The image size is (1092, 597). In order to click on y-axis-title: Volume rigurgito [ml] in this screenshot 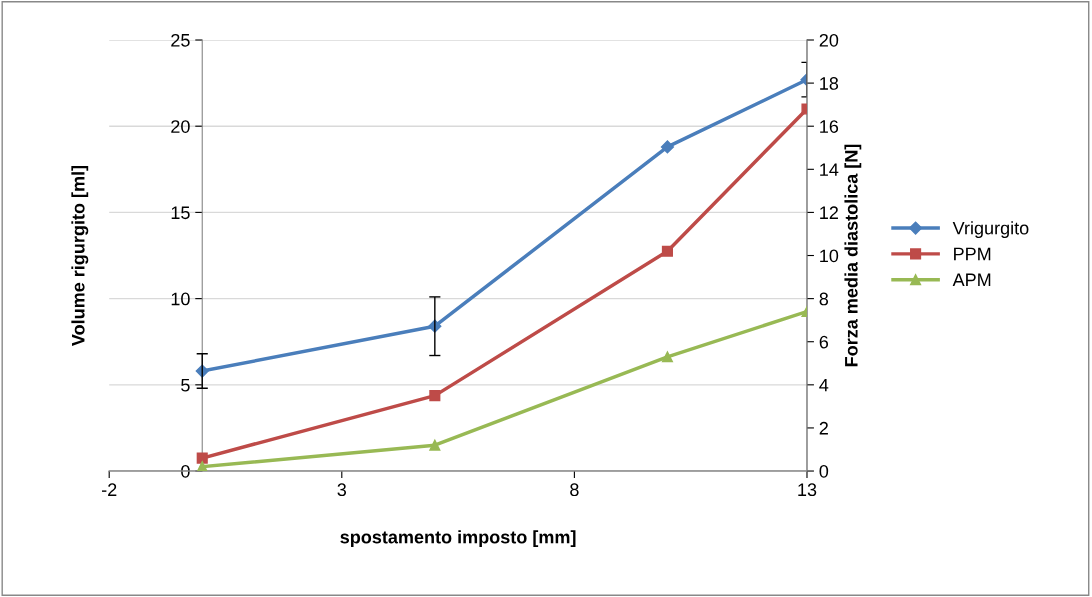, I will do `click(80, 255)`.